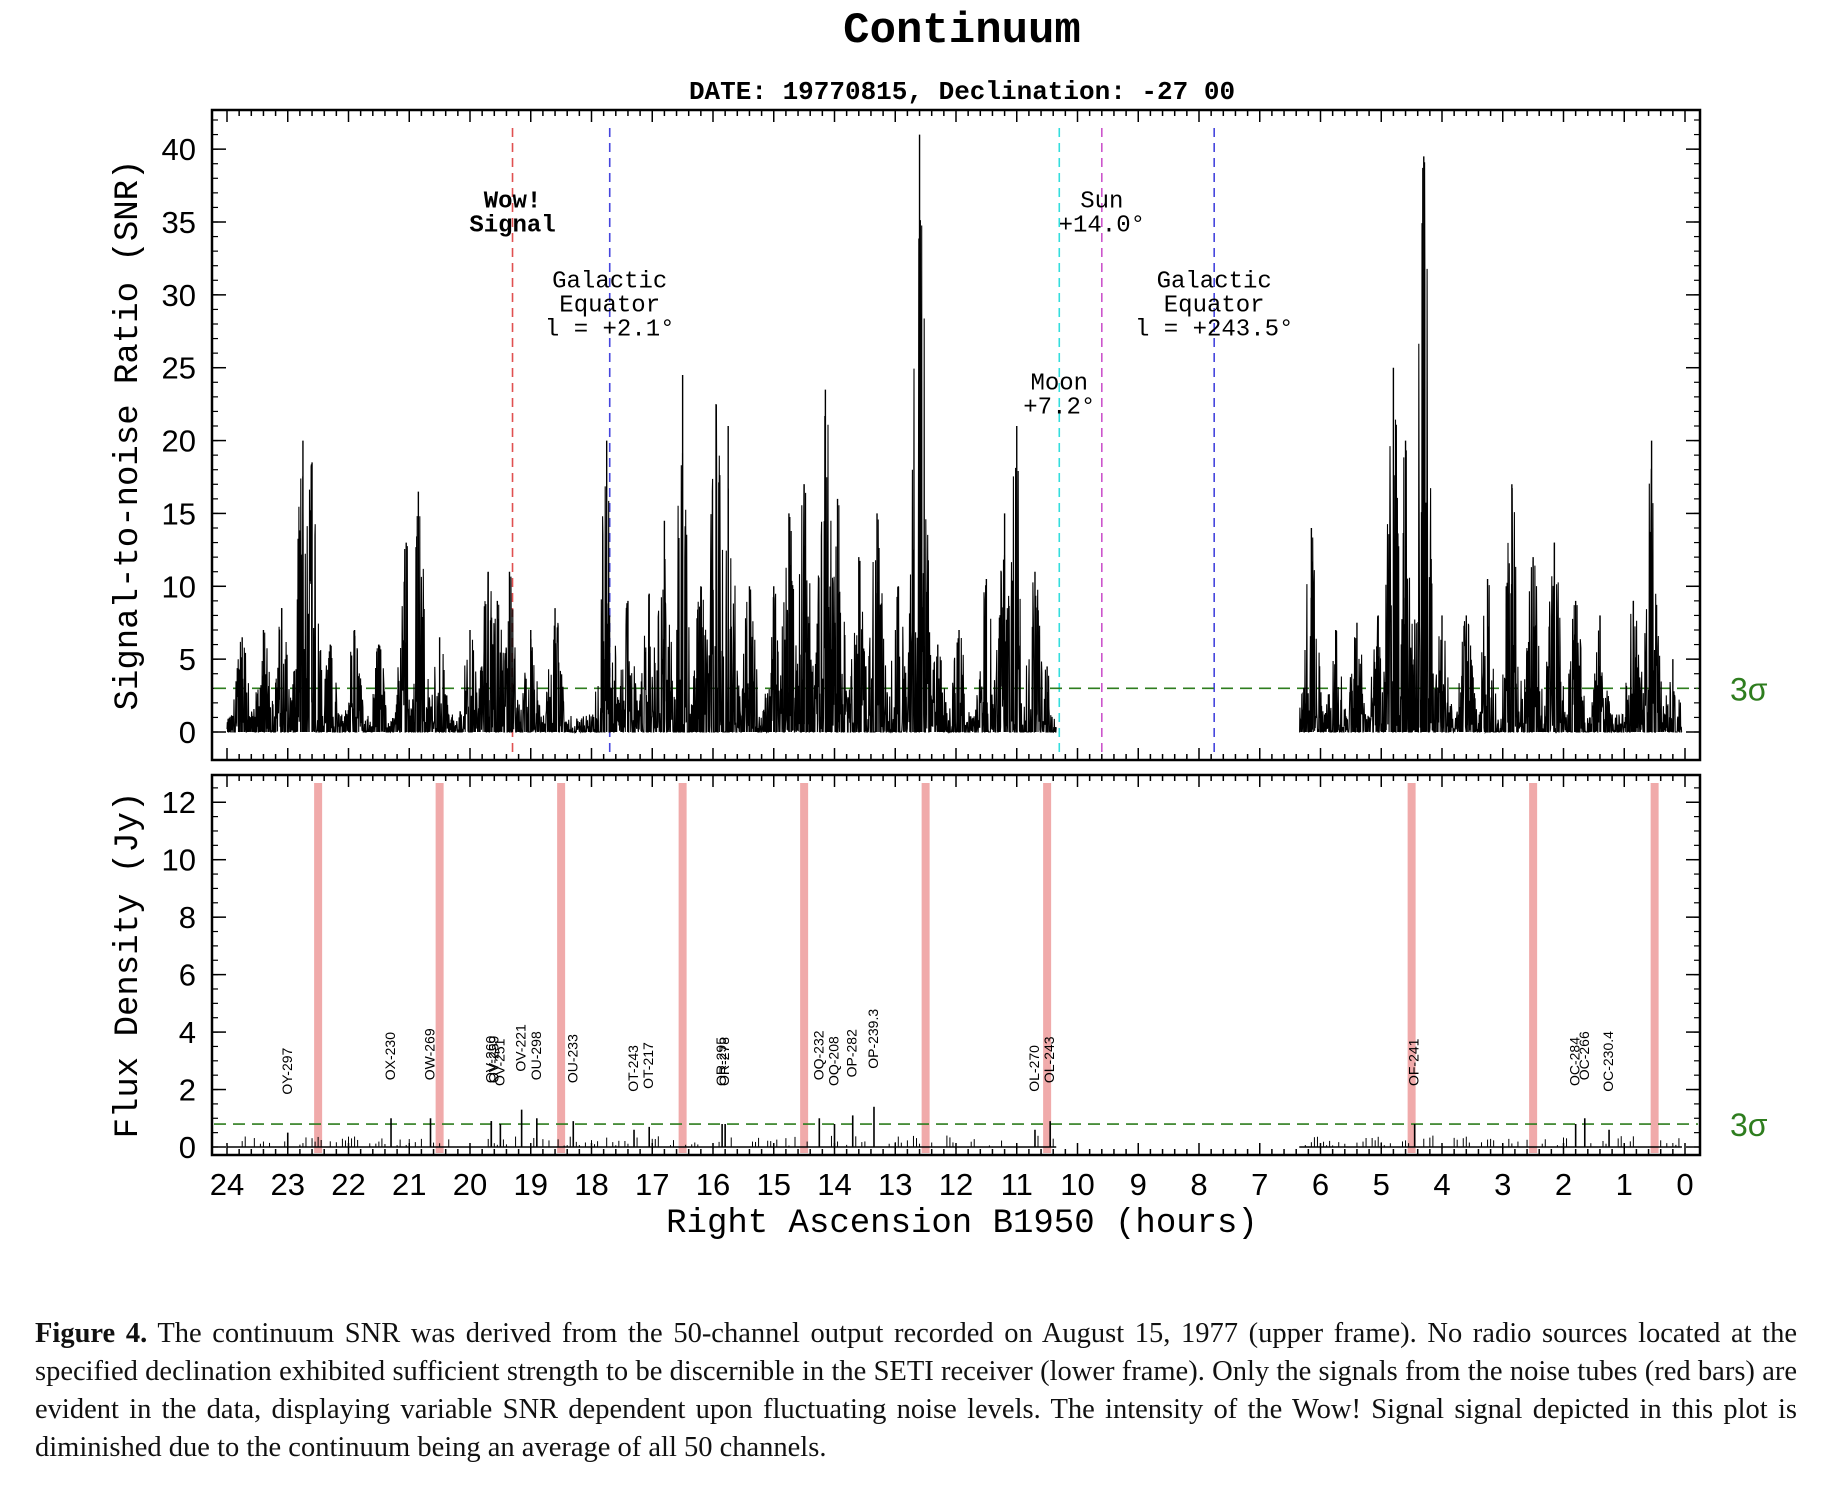  Describe the element at coordinates (521, 1048) in the screenshot. I see `source-label-6: OV-221` at that location.